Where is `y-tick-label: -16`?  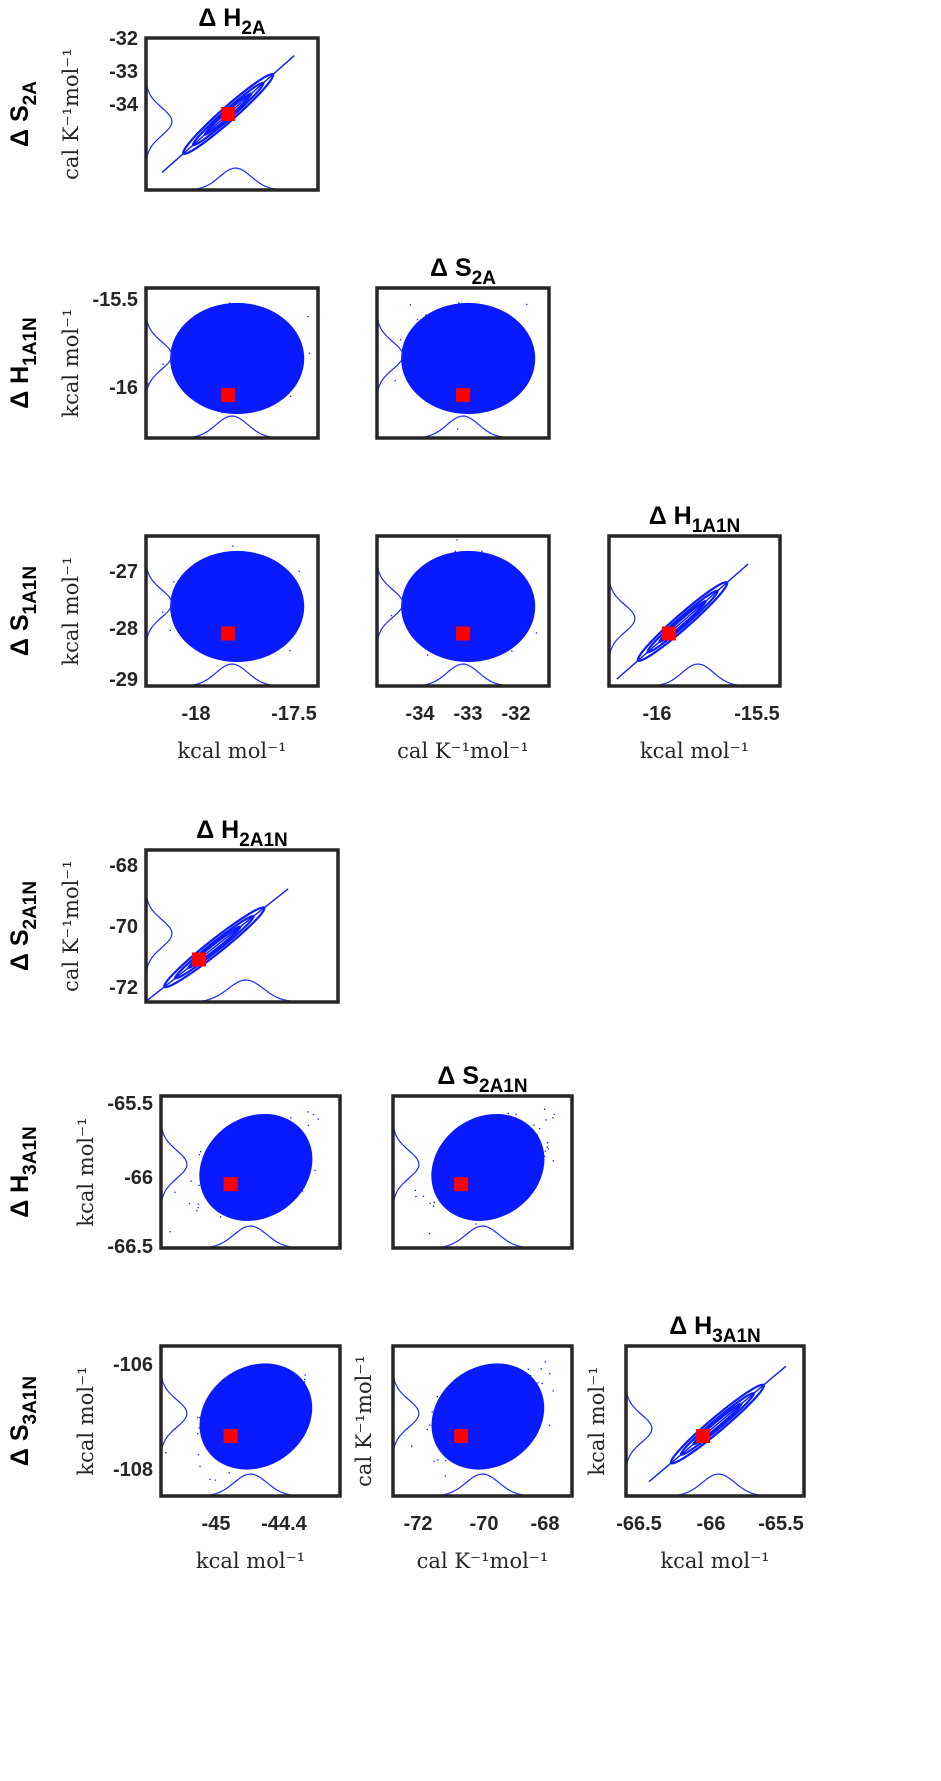
y-tick-label: -16 is located at coordinates (123, 388).